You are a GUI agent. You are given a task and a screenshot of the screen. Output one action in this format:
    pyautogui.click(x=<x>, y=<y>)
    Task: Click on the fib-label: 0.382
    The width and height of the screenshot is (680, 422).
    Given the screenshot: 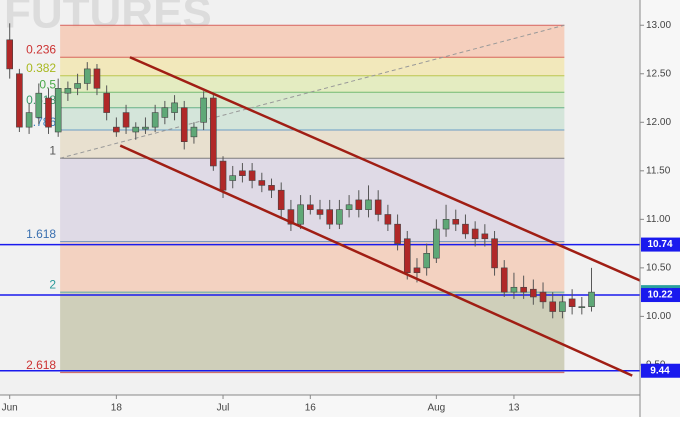 What is the action you would take?
    pyautogui.click(x=41, y=68)
    